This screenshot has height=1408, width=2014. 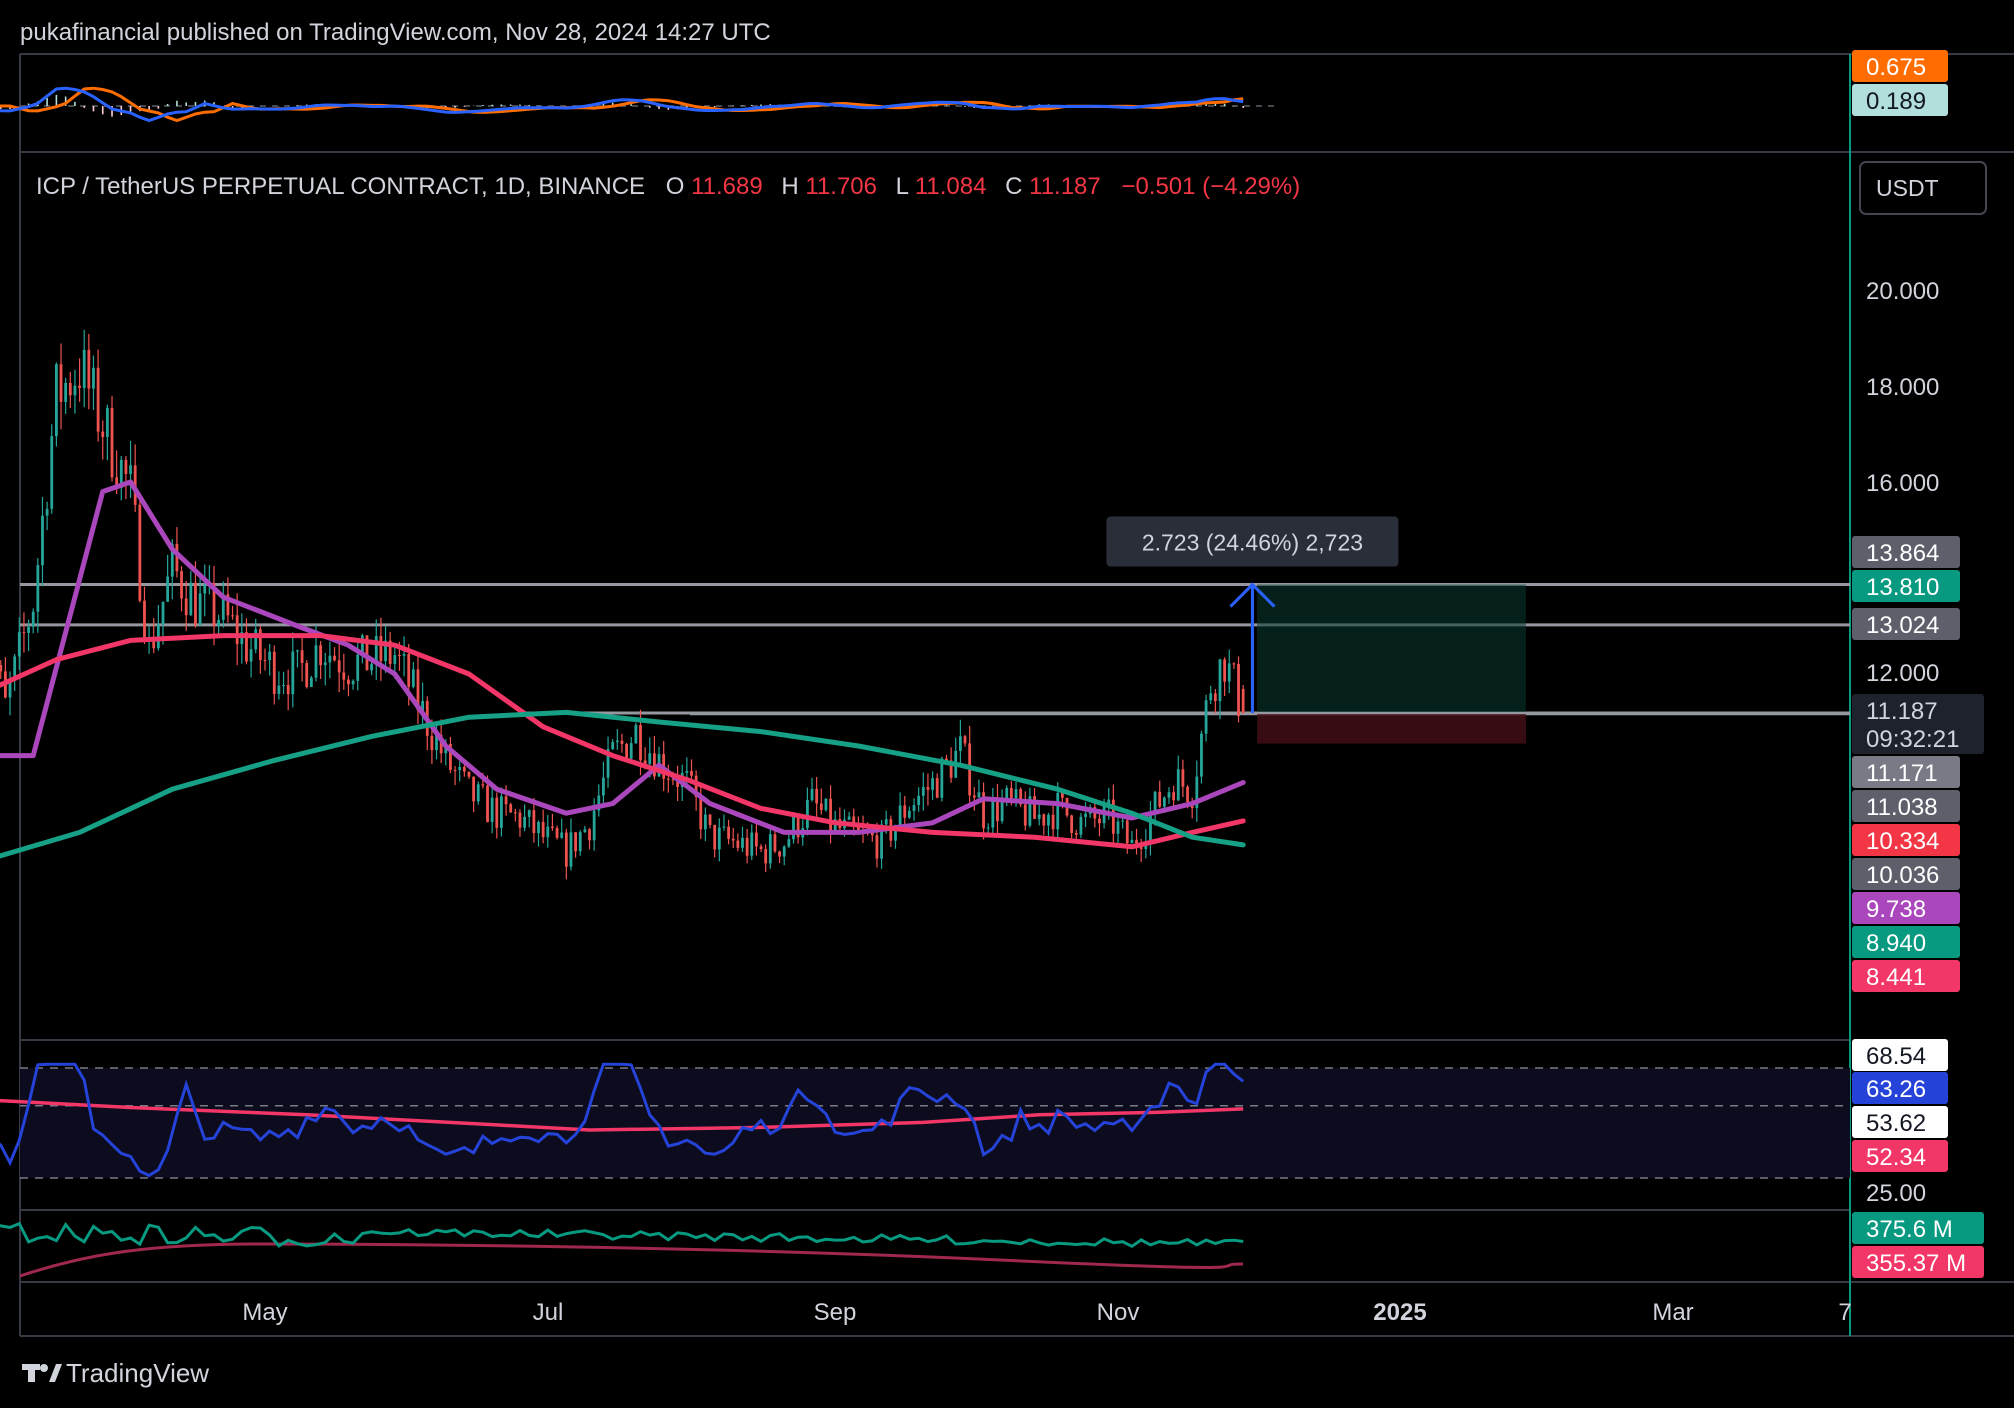 I want to click on svg-text: 10.334, so click(x=1902, y=841).